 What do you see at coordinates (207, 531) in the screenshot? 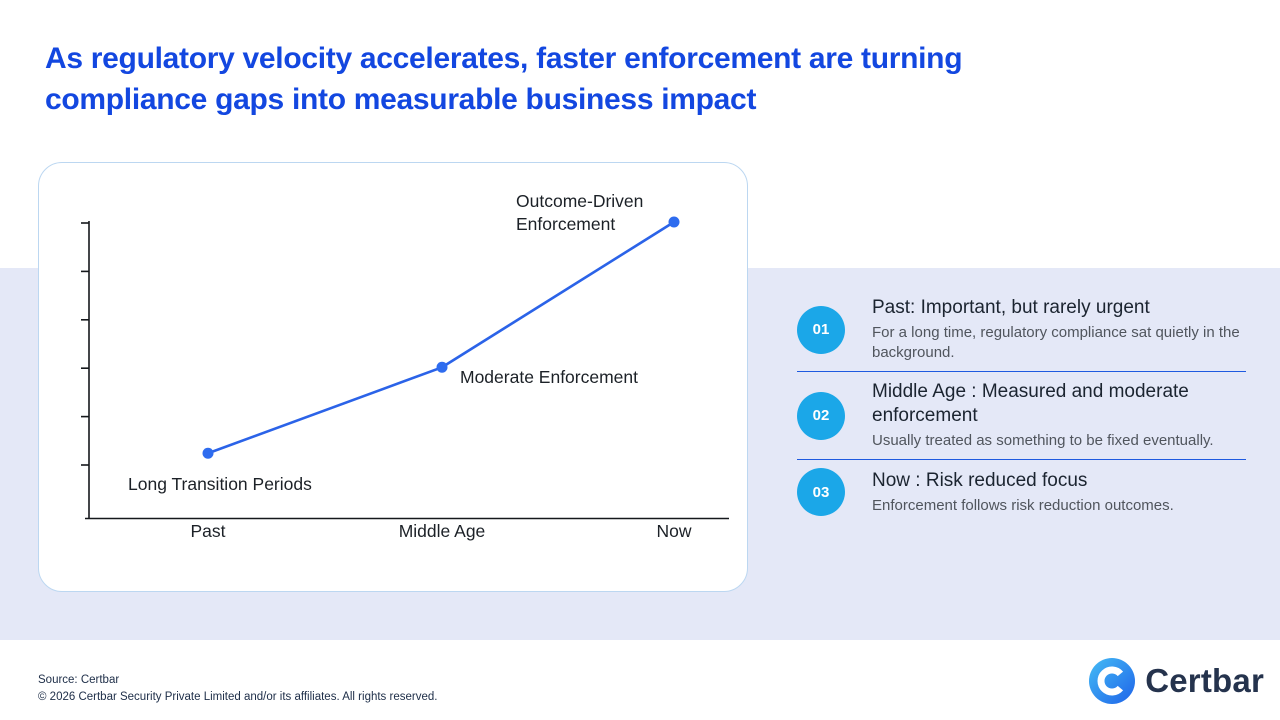
I see `x-axis-label: Past` at bounding box center [207, 531].